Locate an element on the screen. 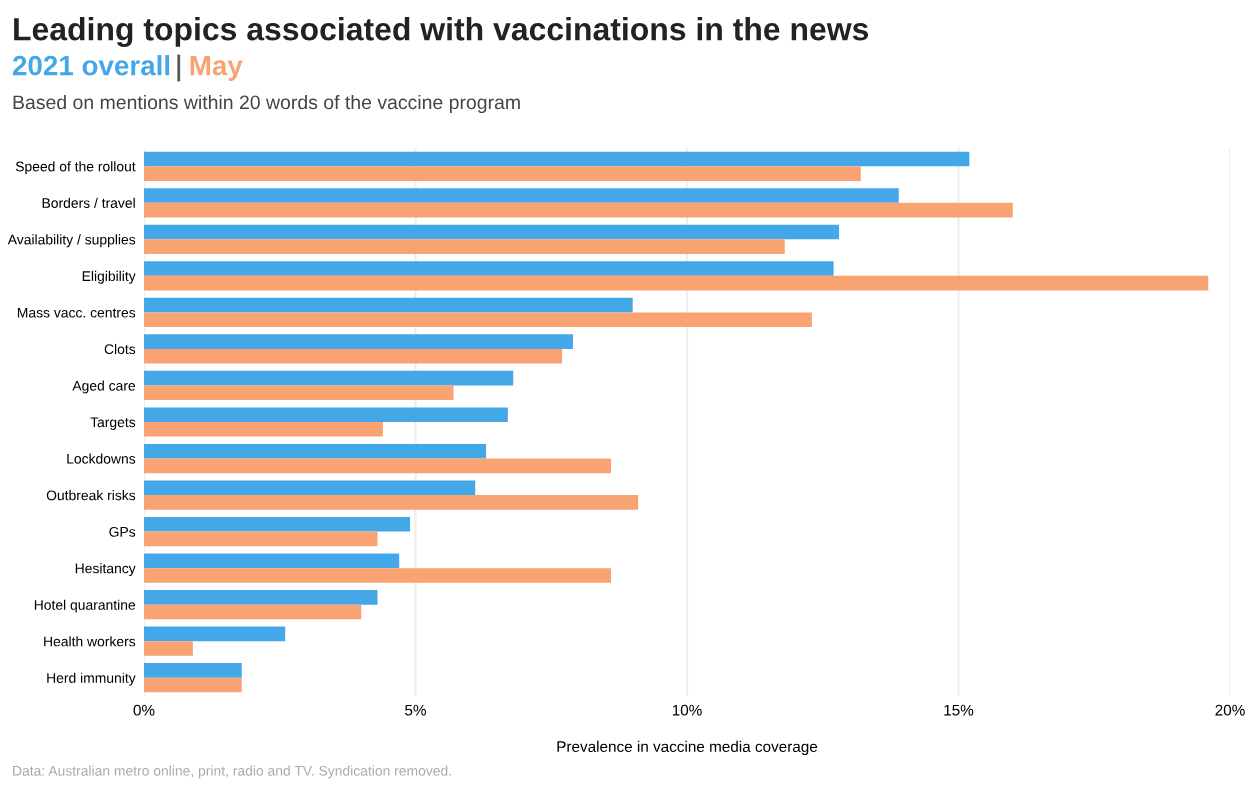  chart-subtitle: Based on mentions within 20 words of the vaccine program is located at coordinates (266, 104).